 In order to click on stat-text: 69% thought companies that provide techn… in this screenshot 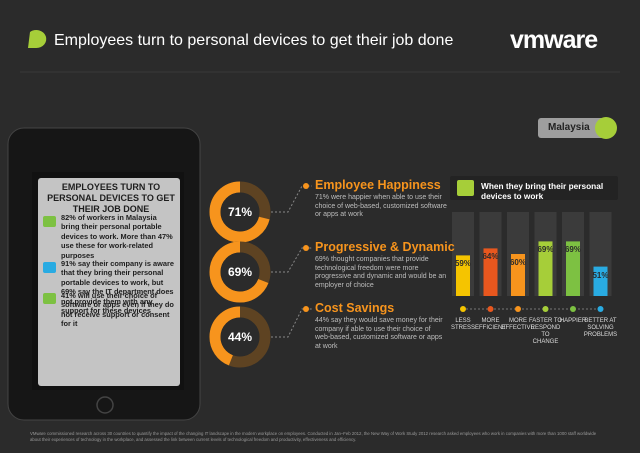, I will do `click(381, 272)`.